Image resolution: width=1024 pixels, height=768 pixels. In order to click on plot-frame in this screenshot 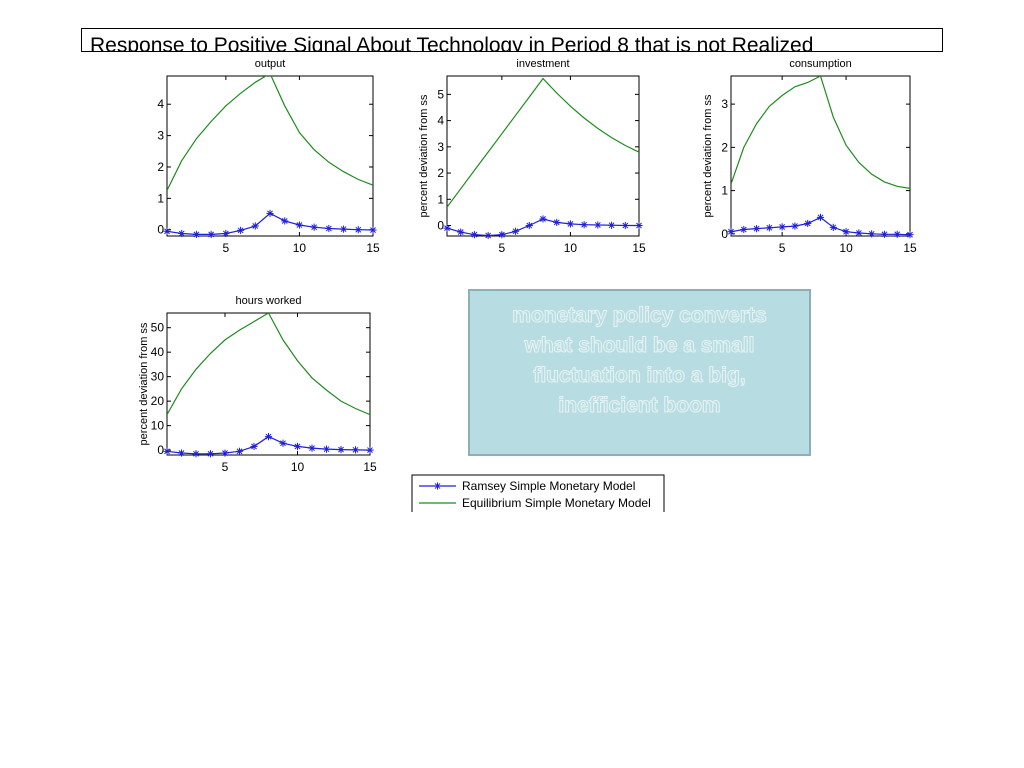, I will do `click(270, 156)`.